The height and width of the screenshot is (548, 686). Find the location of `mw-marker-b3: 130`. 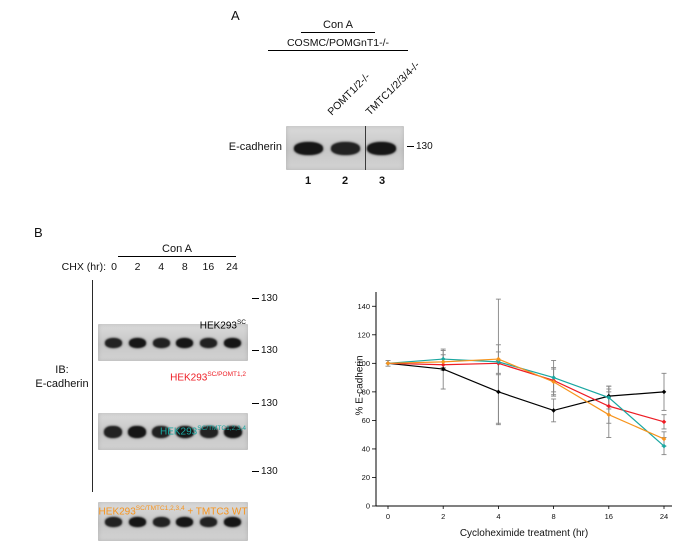

mw-marker-b3: 130 is located at coordinates (265, 403).